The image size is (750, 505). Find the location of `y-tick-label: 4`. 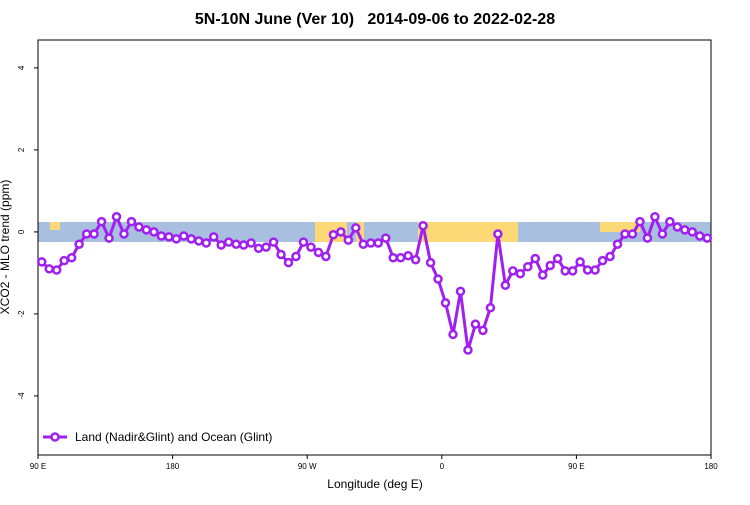

y-tick-label: 4 is located at coordinates (21, 67).